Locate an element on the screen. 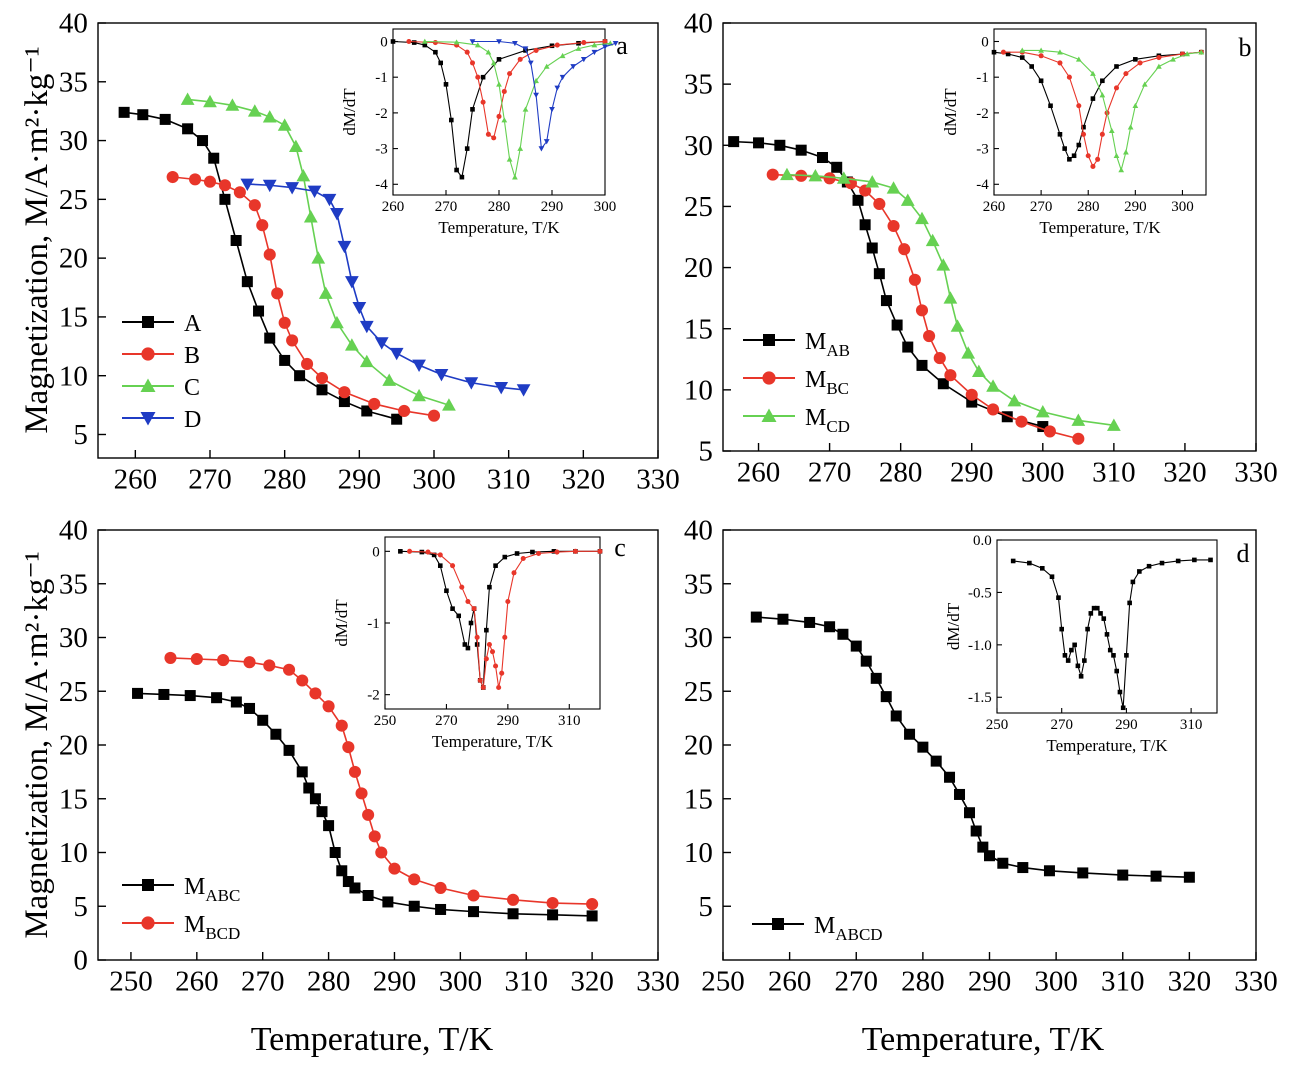 This screenshot has width=1289, height=1065. panel-b-y-tick-label: 30 is located at coordinates (698, 146).